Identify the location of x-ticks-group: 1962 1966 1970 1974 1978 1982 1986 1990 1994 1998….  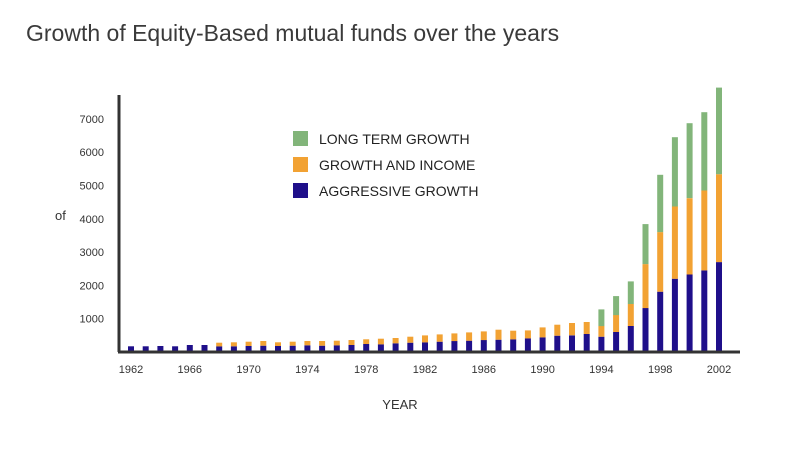
(425, 370).